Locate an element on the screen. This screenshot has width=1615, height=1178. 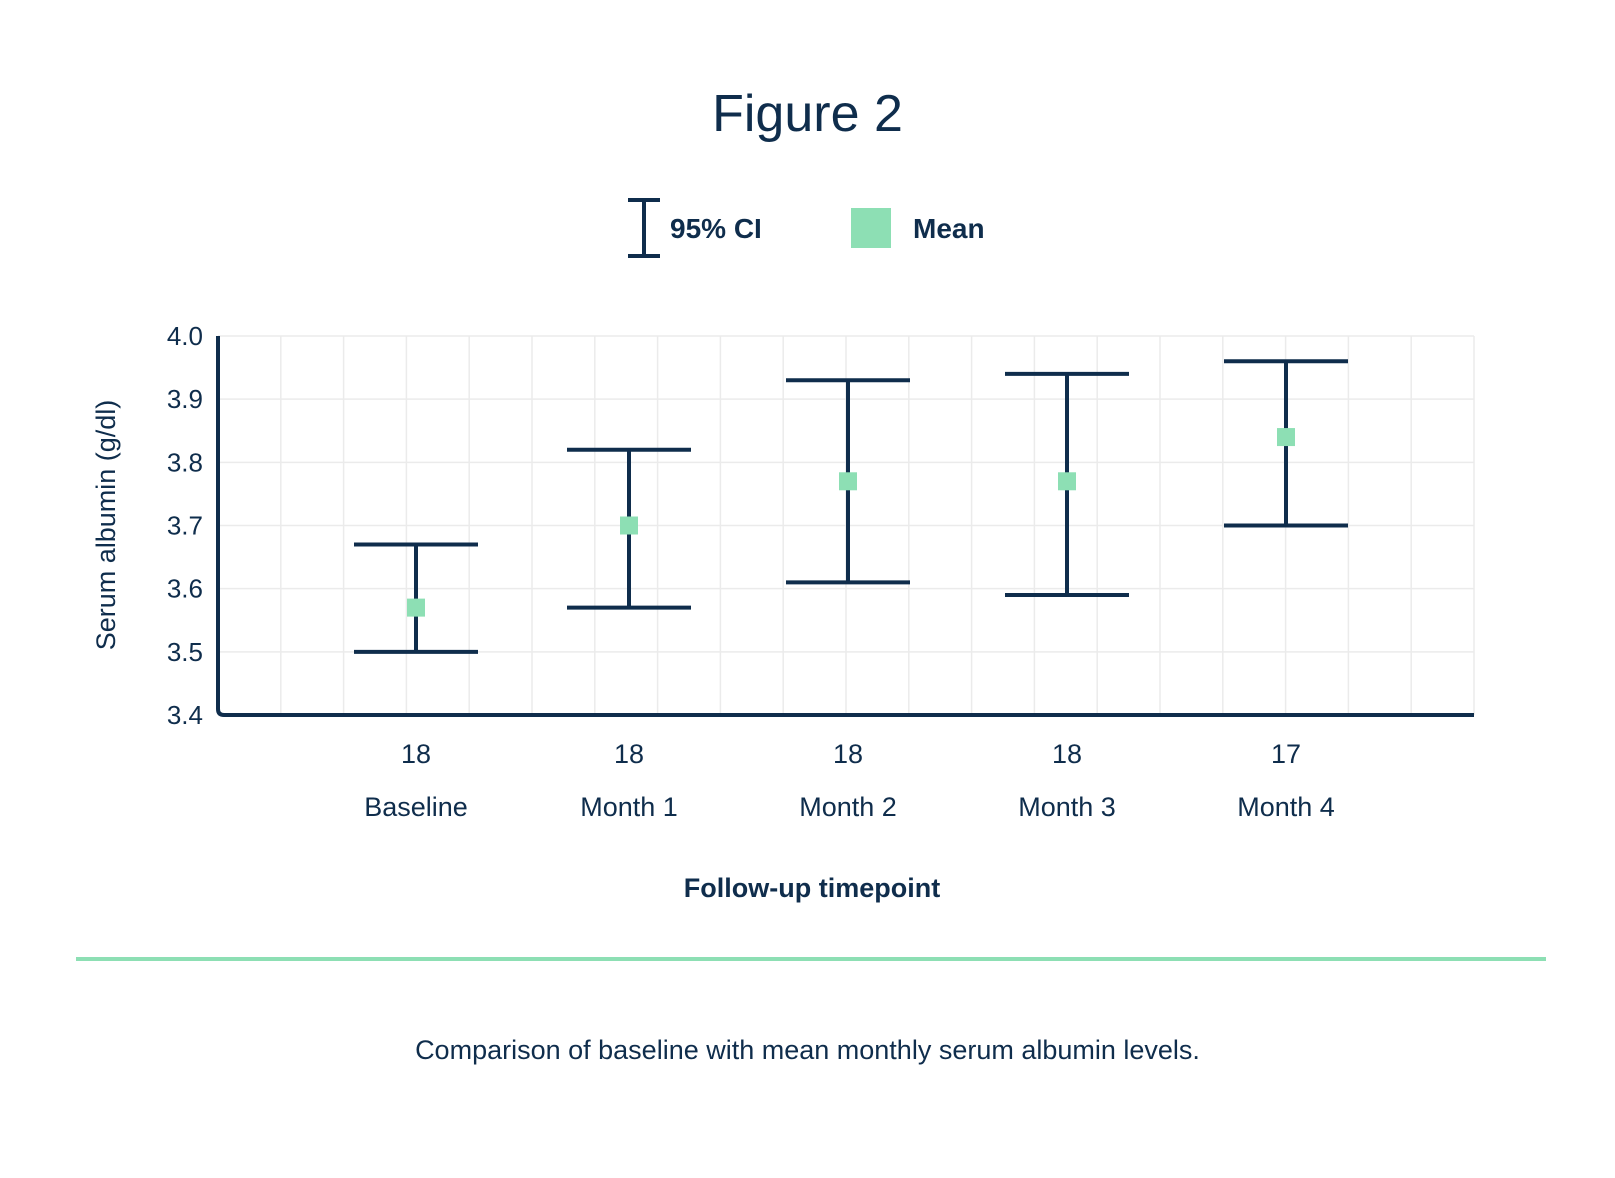
y-tick-label: 3.6 is located at coordinates (185, 589).